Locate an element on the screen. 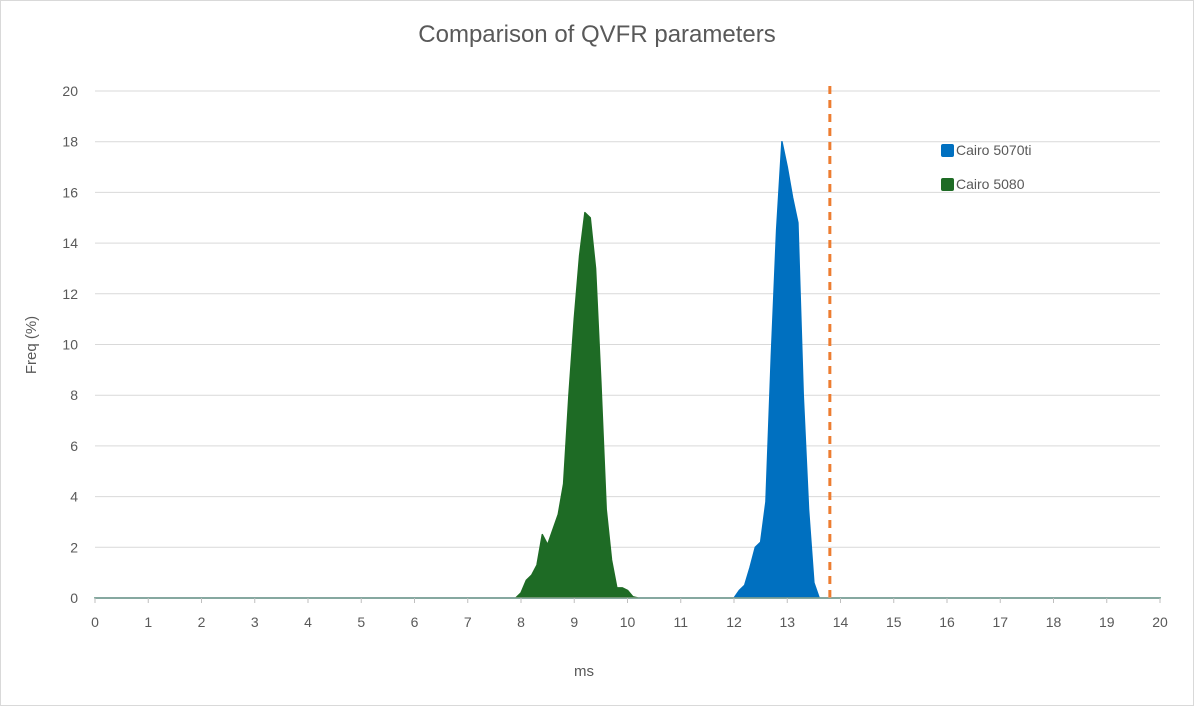 The image size is (1194, 706). legend: Cairo 5070ti Cairo 5080 is located at coordinates (986, 167).